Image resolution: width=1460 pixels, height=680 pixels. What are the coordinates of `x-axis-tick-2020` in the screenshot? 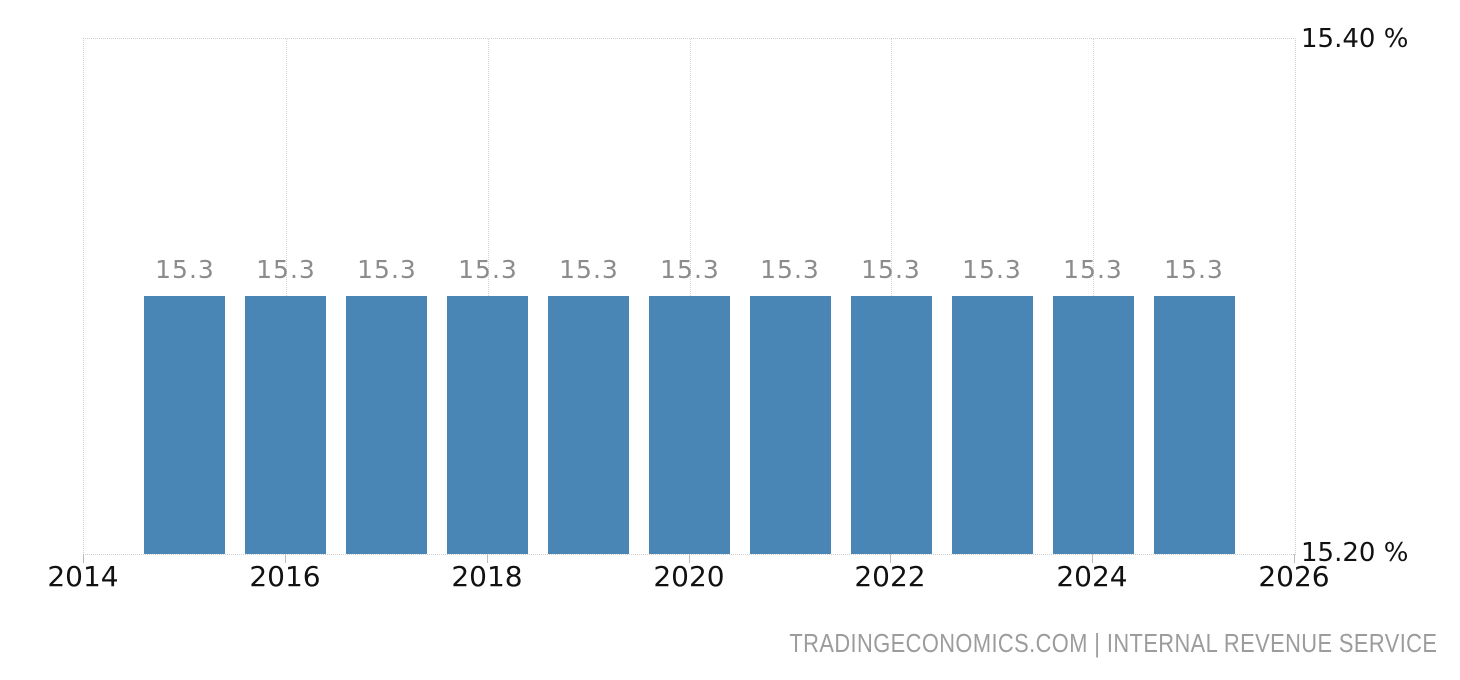 It's located at (689, 558).